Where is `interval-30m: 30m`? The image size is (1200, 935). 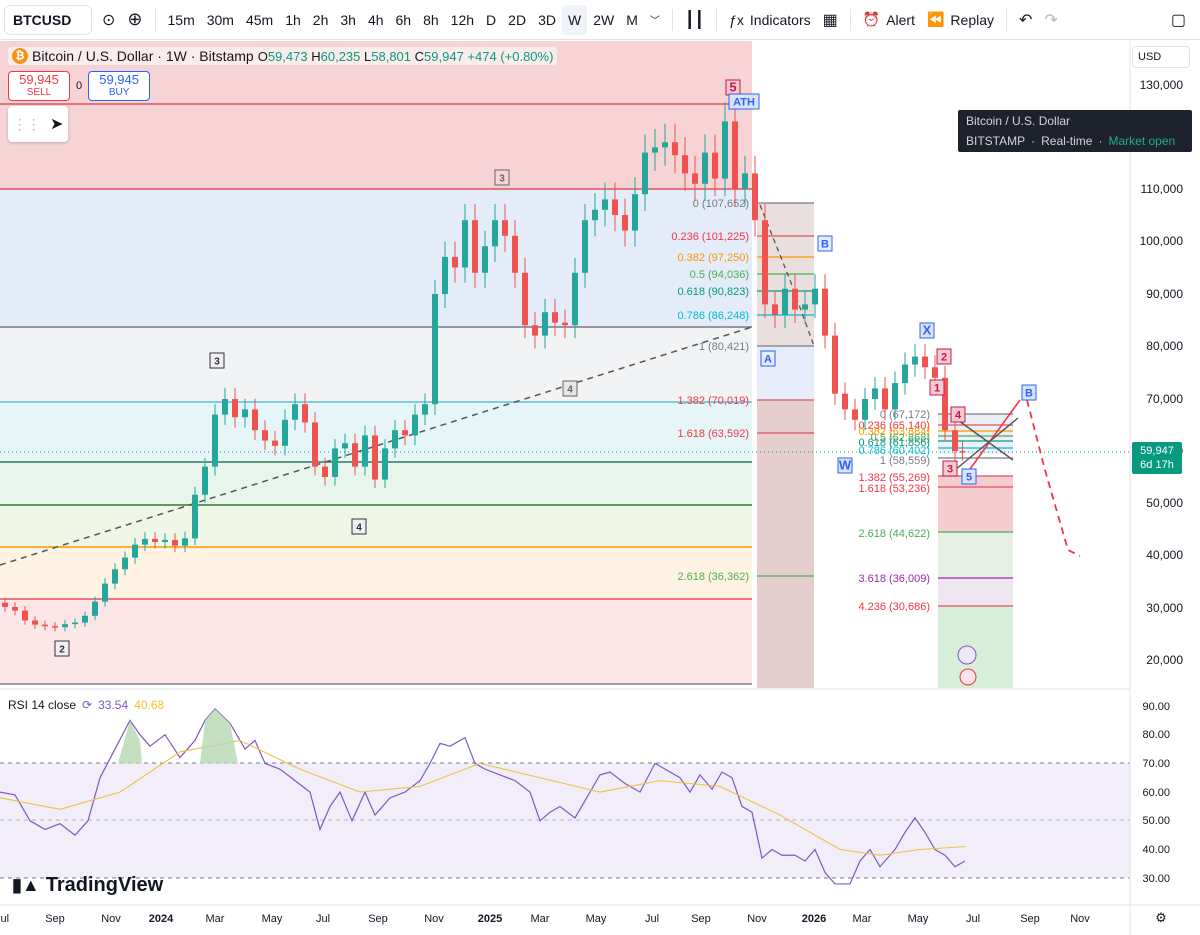 interval-30m: 30m is located at coordinates (220, 19).